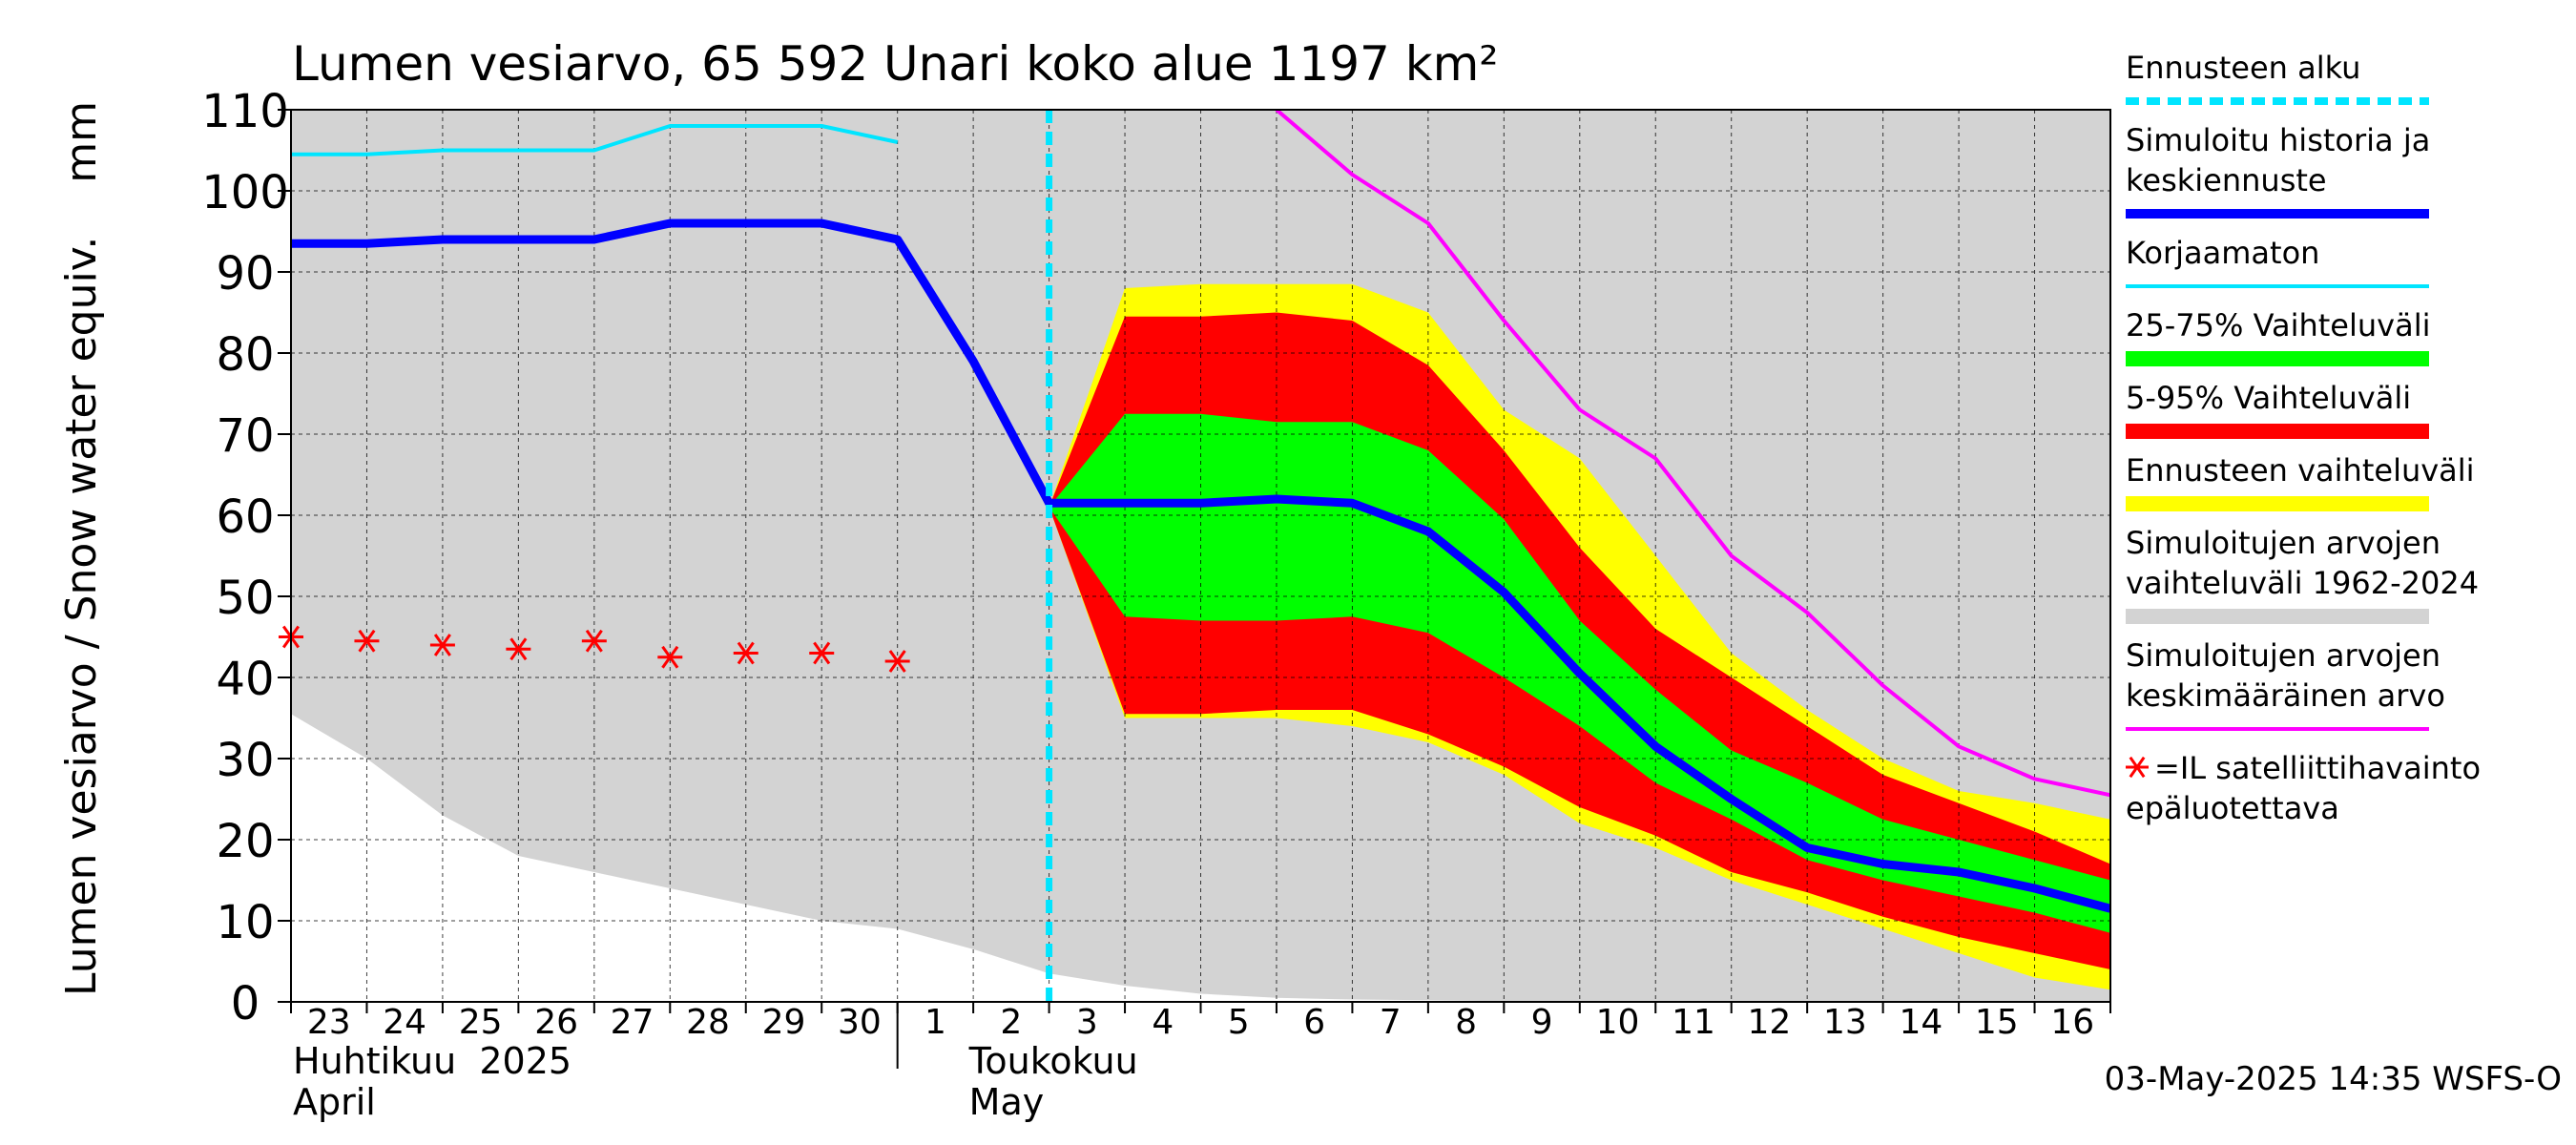 The image size is (2576, 1145). Describe the element at coordinates (329, 1022) in the screenshot. I see `x-tick-label: 23` at that location.